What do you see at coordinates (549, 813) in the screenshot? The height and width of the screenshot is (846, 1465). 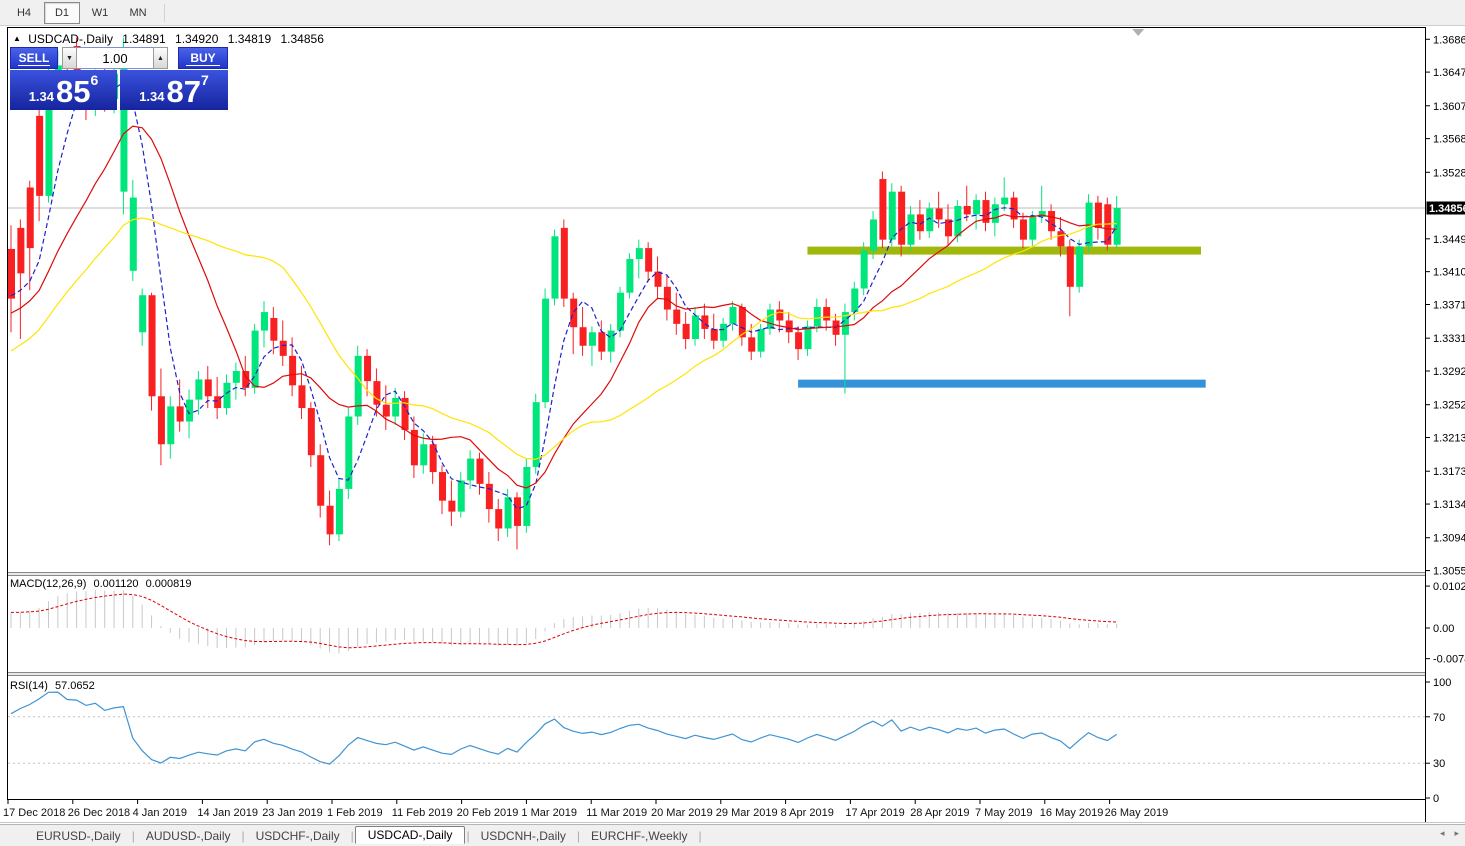 I see `date-tick-label: 1 Mar 2019` at bounding box center [549, 813].